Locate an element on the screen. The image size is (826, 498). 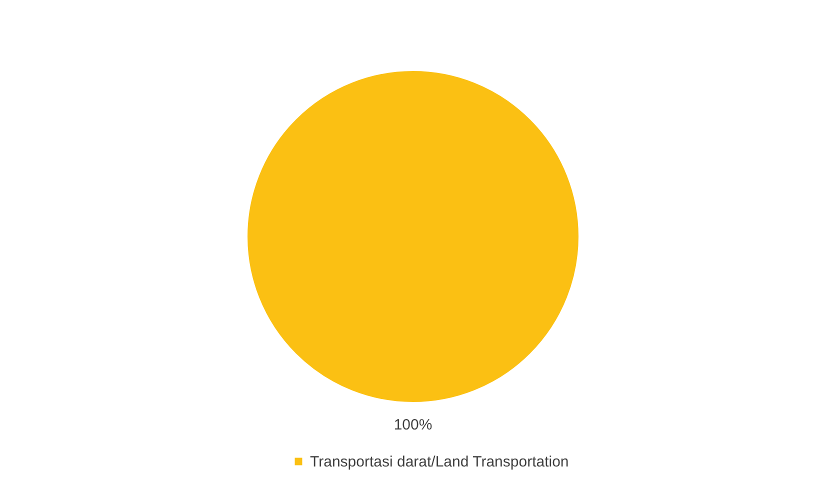
legend-label: Transportasi darat/Land Transportation is located at coordinates (439, 462).